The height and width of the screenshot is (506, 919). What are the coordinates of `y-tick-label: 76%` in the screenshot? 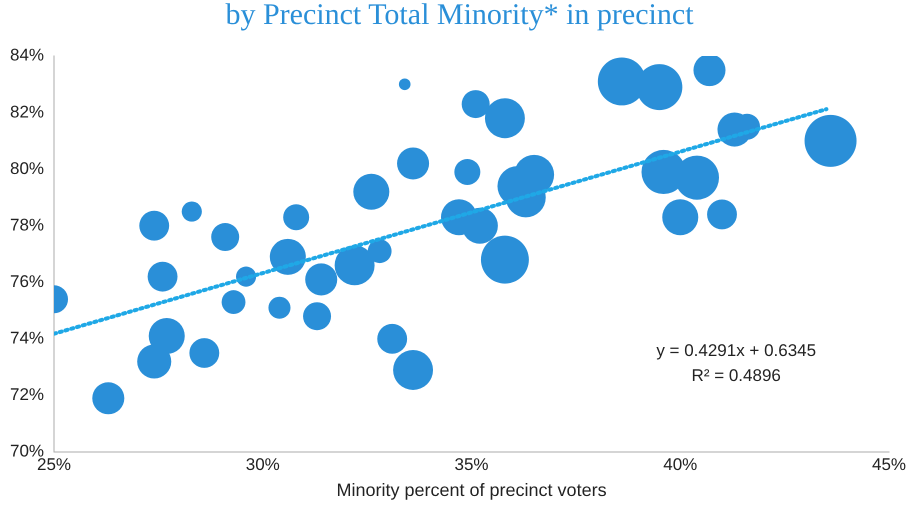 It's located at (27, 281).